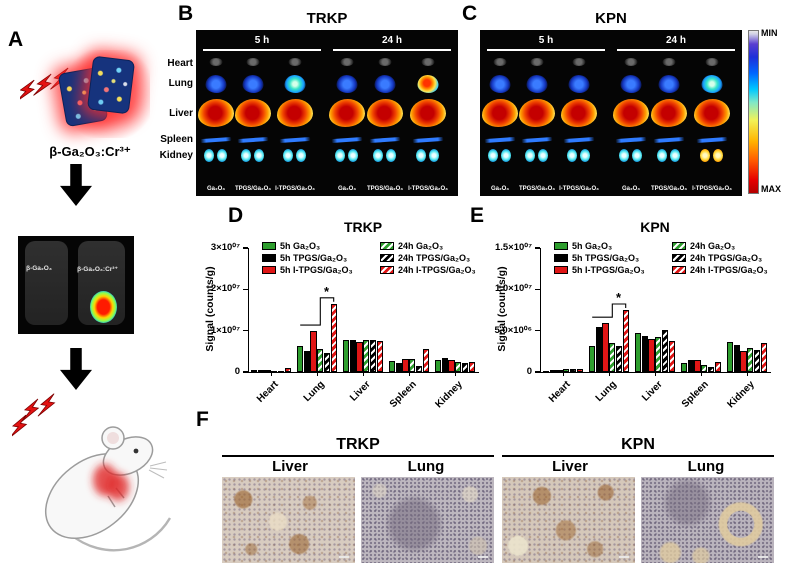 This screenshot has height=568, width=788. Describe the element at coordinates (225, 247) in the screenshot. I see `y-tick-label: 3×10⁰⁷` at that location.